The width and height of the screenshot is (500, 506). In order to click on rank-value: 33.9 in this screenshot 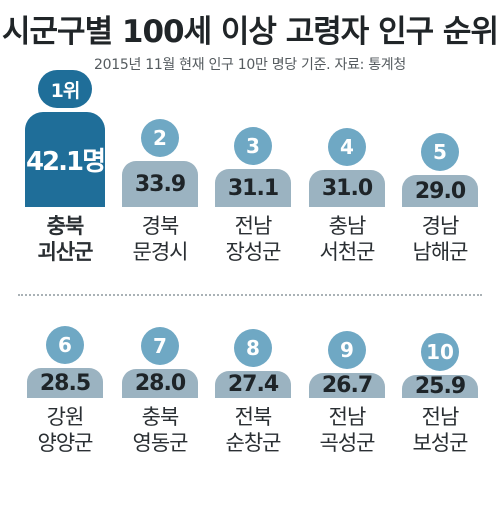, I will do `click(160, 184)`.